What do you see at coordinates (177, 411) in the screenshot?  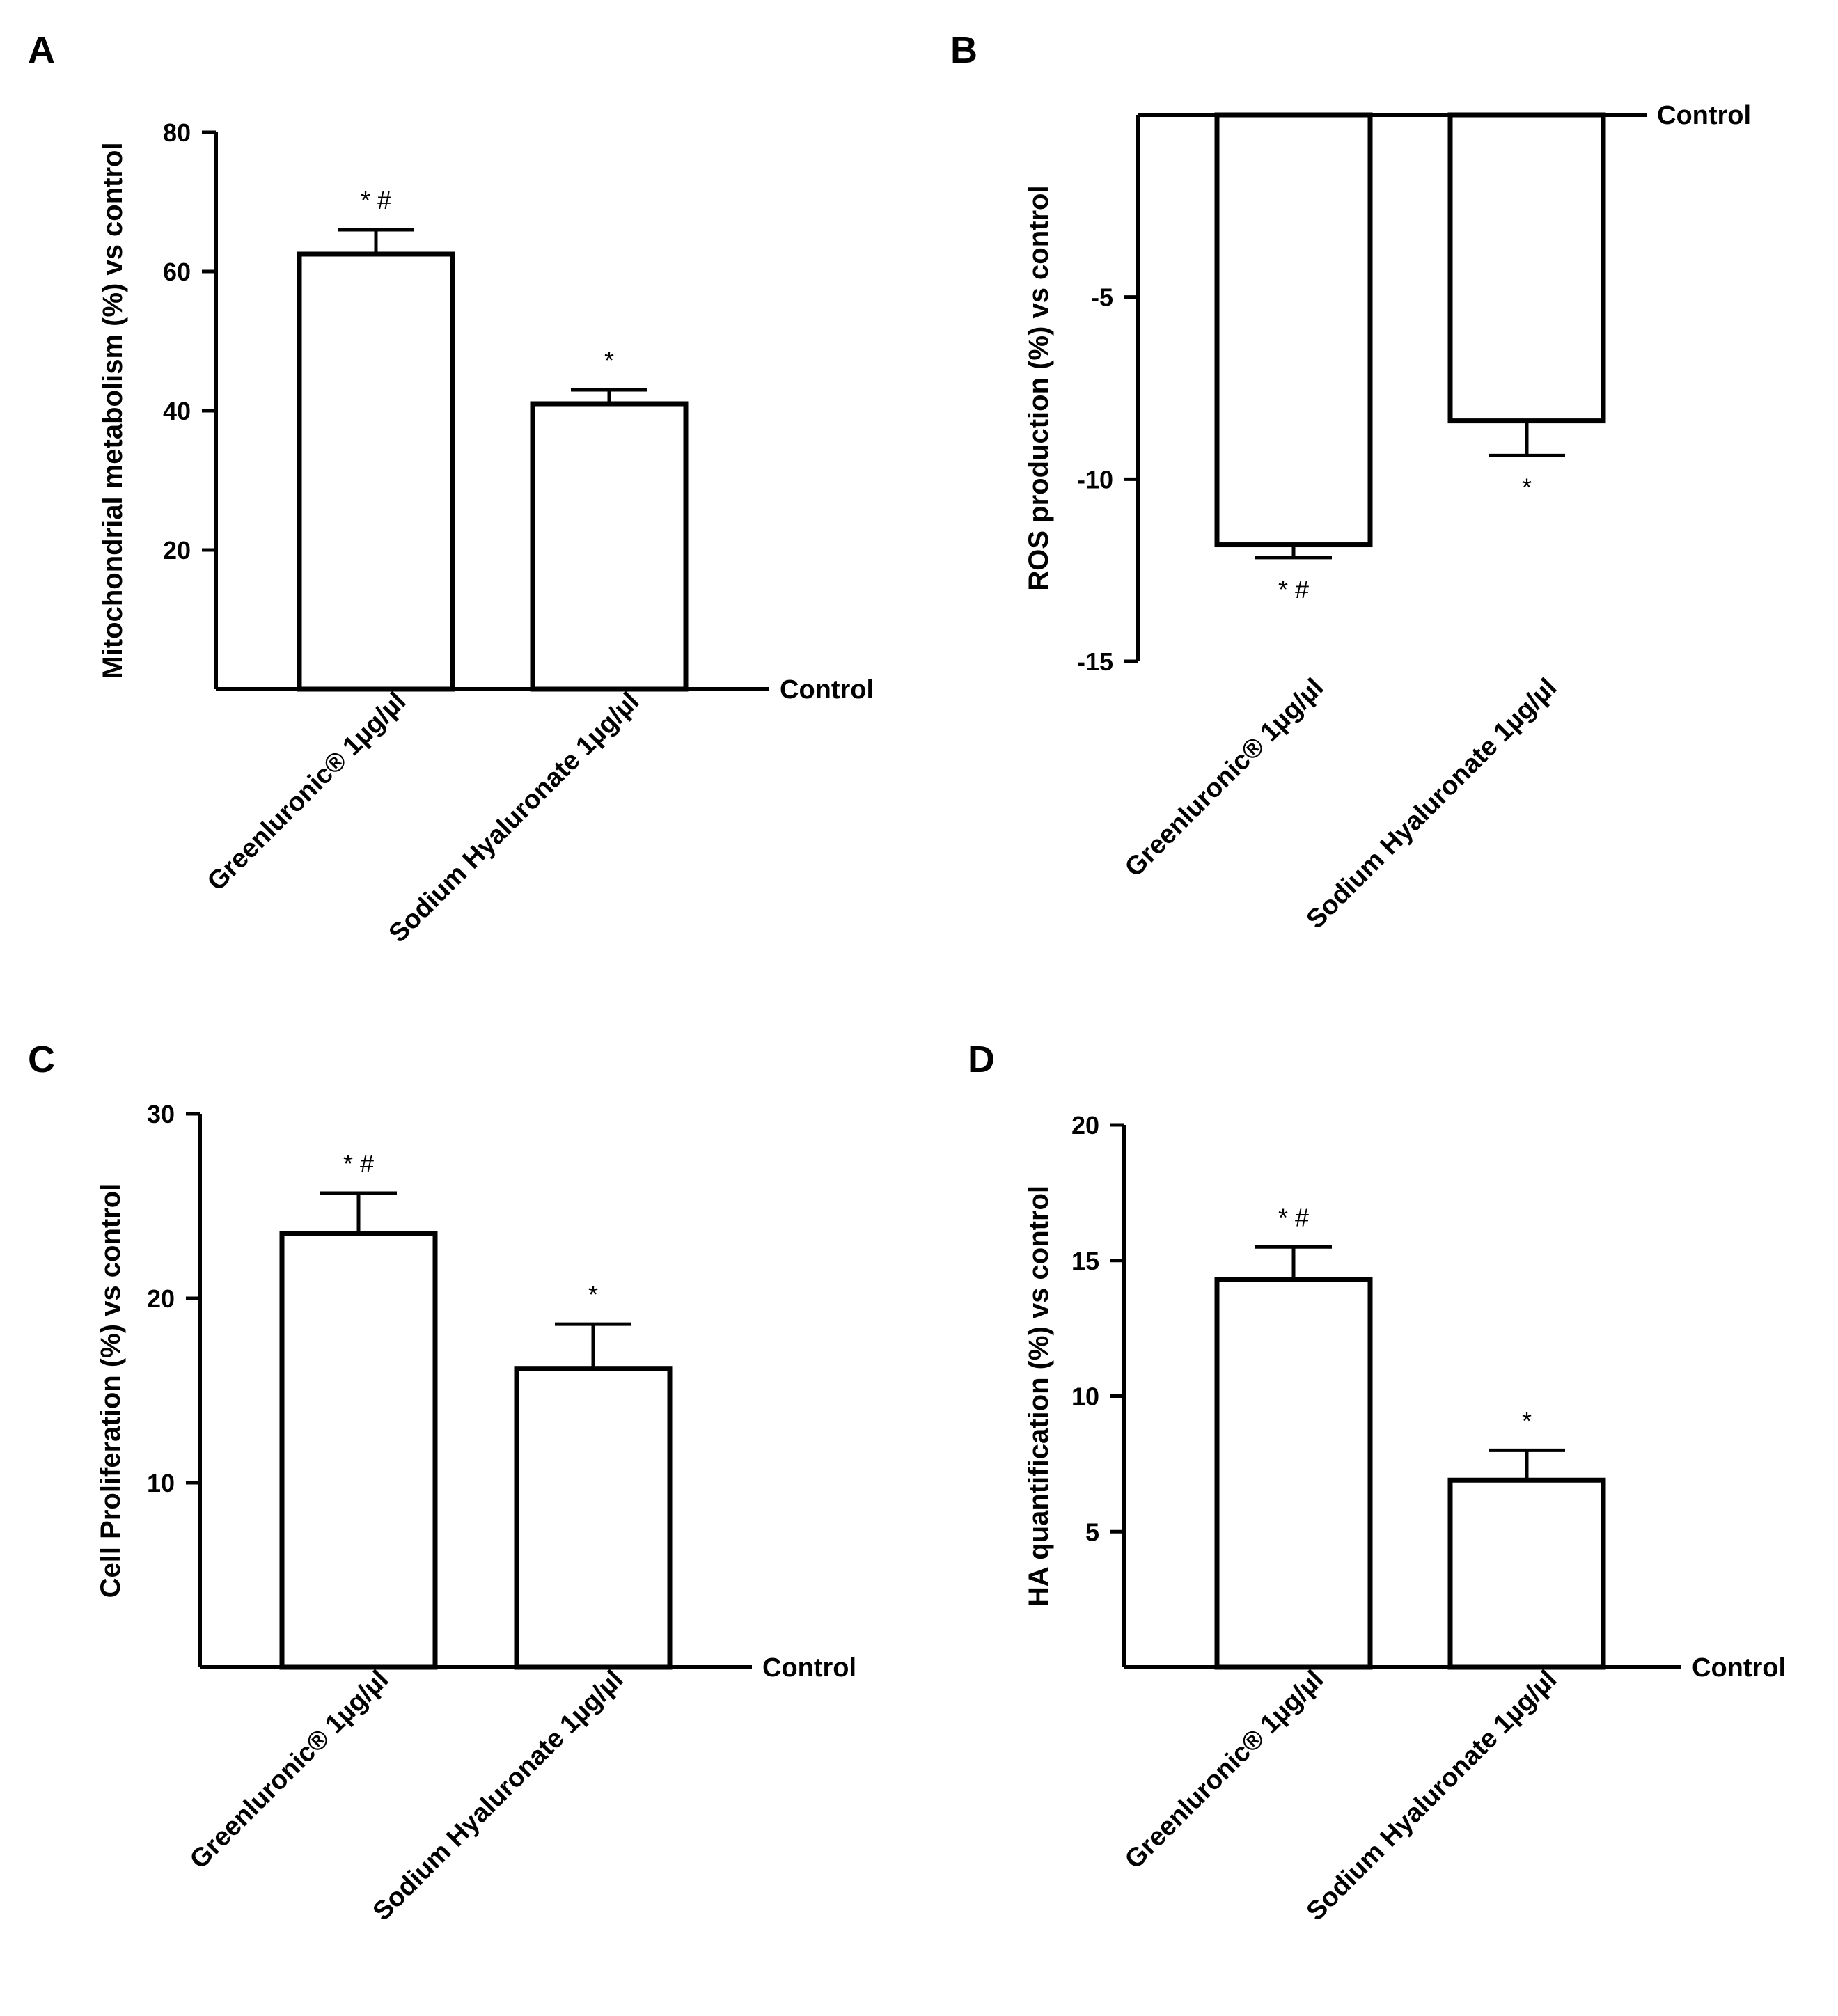 I see `y-tick-label: 40` at bounding box center [177, 411].